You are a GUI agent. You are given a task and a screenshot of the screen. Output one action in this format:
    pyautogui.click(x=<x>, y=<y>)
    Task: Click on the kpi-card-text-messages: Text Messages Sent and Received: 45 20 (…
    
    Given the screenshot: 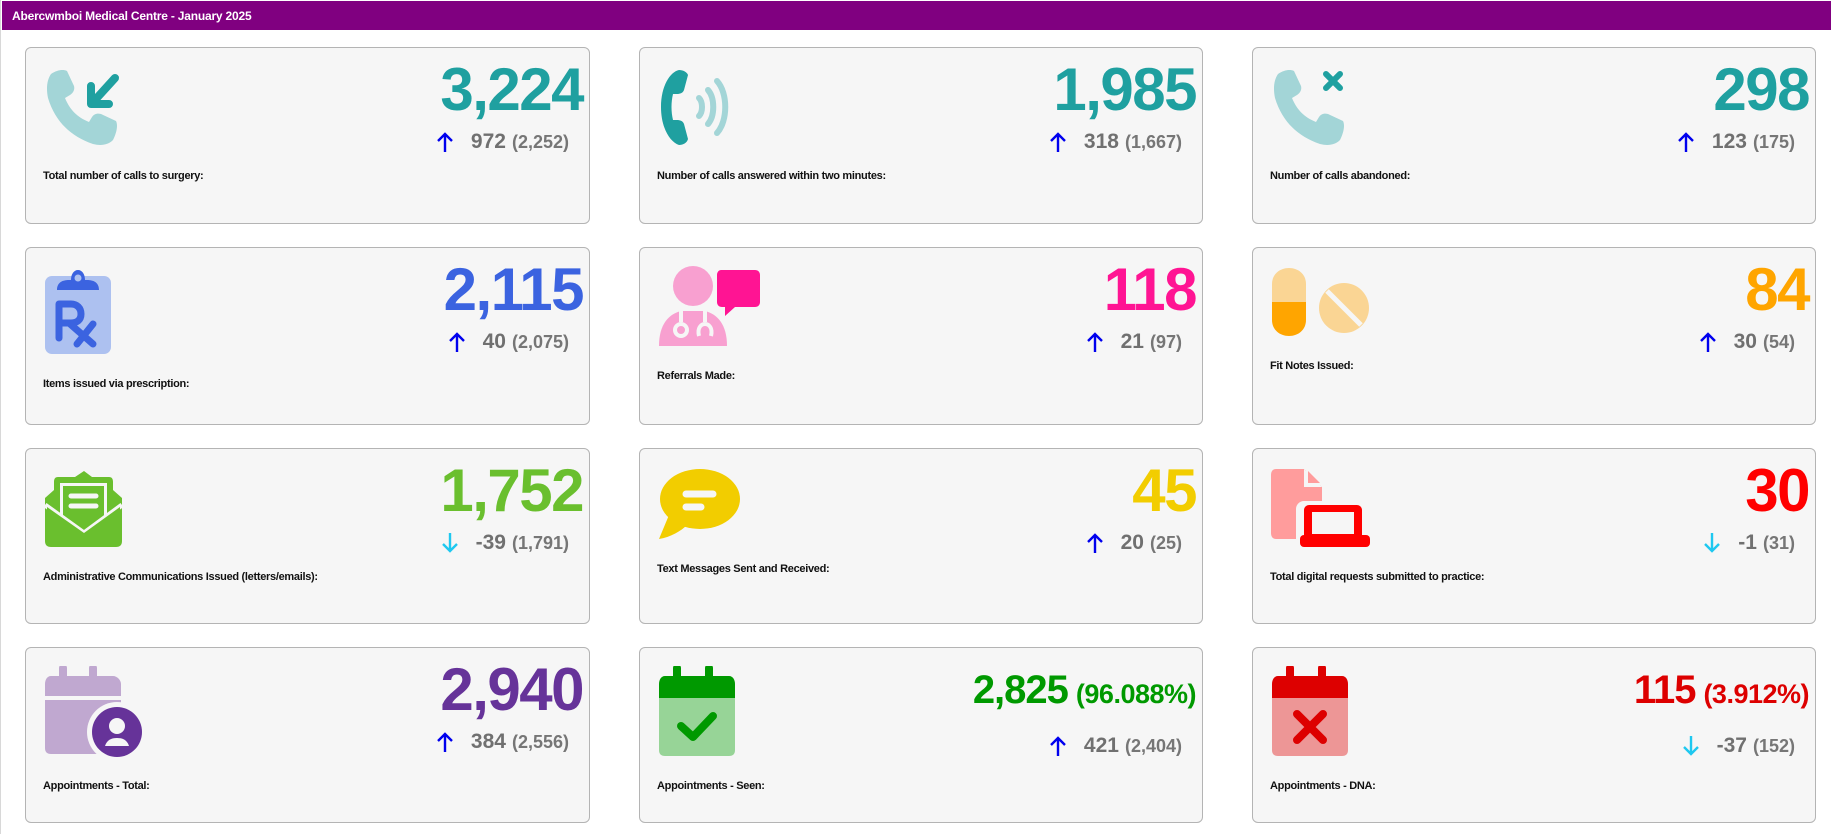 What is the action you would take?
    pyautogui.click(x=921, y=536)
    